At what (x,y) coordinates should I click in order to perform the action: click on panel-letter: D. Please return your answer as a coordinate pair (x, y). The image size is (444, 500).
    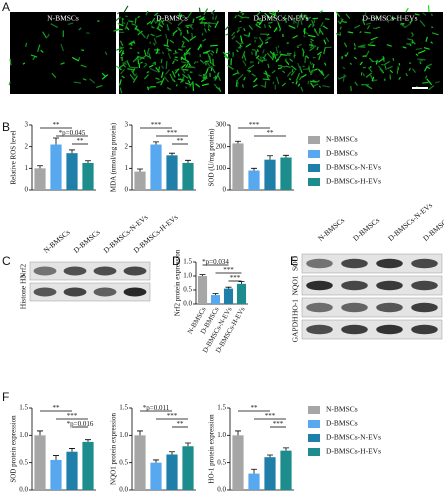
    Looking at the image, I should click on (176, 261).